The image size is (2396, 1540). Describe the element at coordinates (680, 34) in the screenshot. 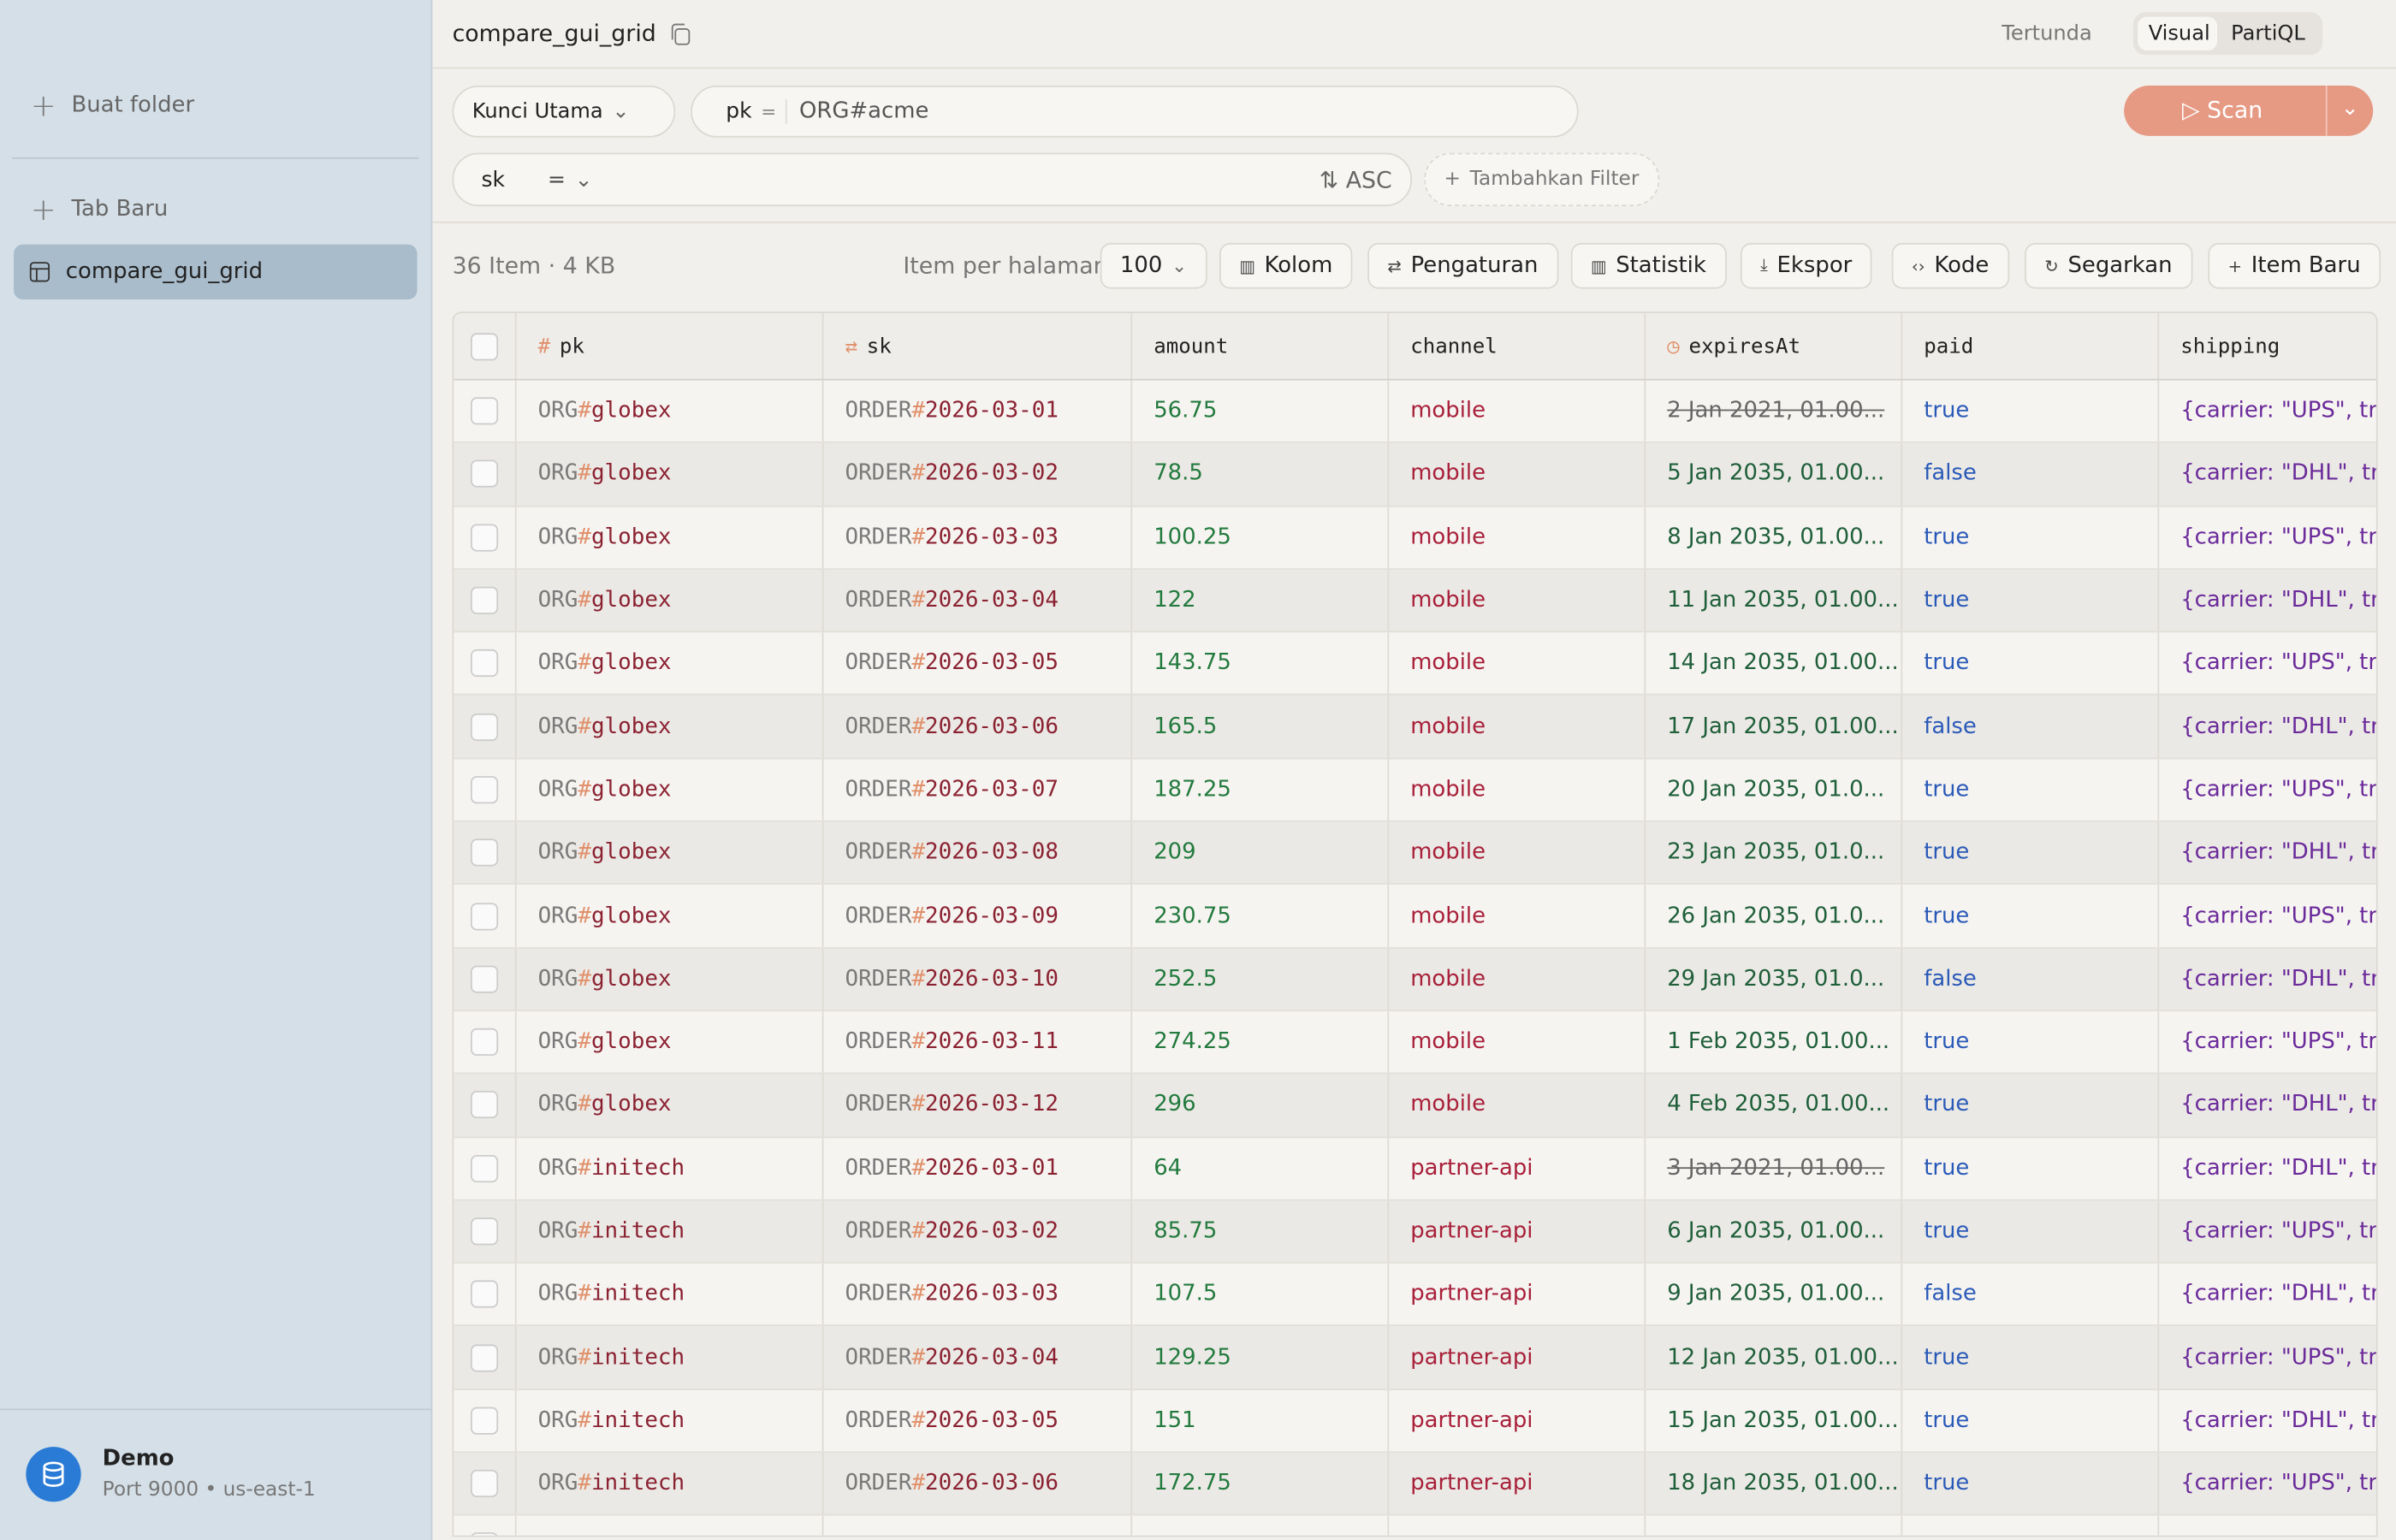

I see `copy-icon` at that location.